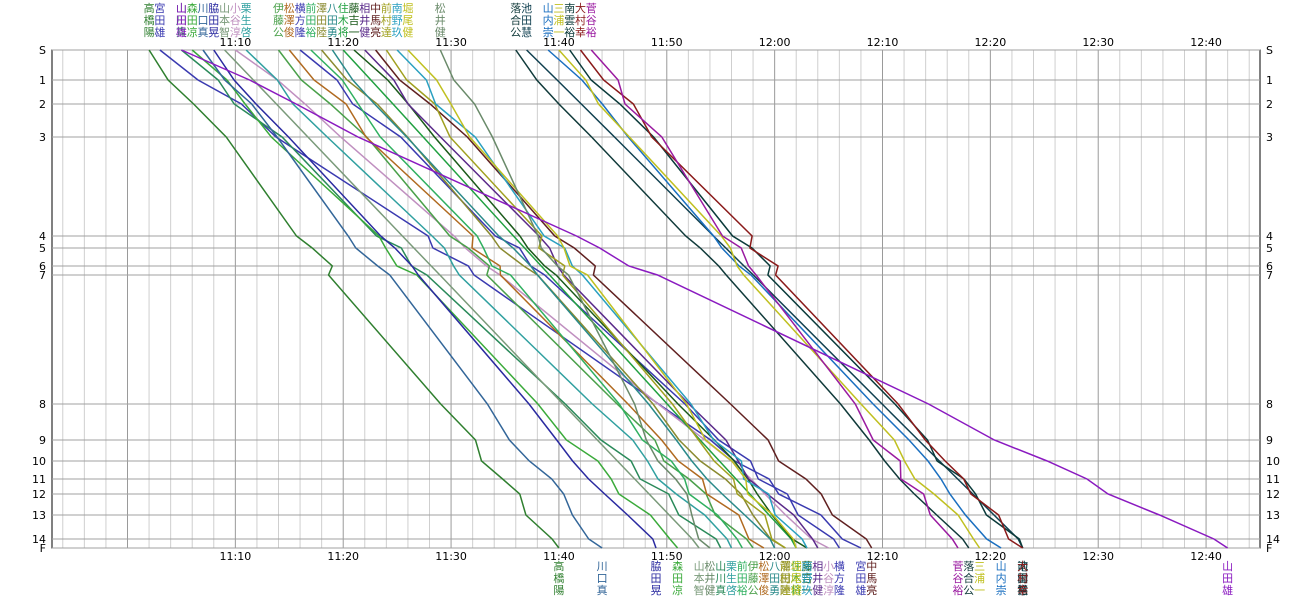 This screenshot has height=600, width=1313. Describe the element at coordinates (42, 275) in the screenshot. I see `checkpoint-label-left: 7` at that location.